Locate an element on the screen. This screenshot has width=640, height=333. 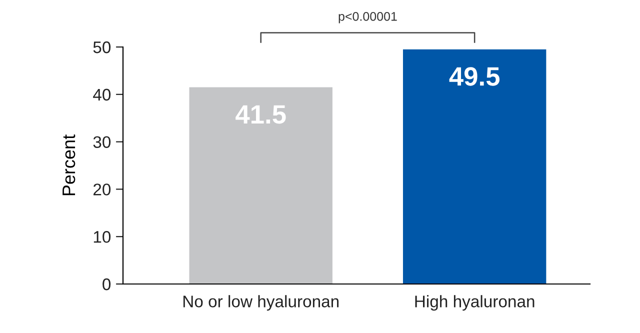
x-tick-label: No or low hyaluronan is located at coordinates (261, 303).